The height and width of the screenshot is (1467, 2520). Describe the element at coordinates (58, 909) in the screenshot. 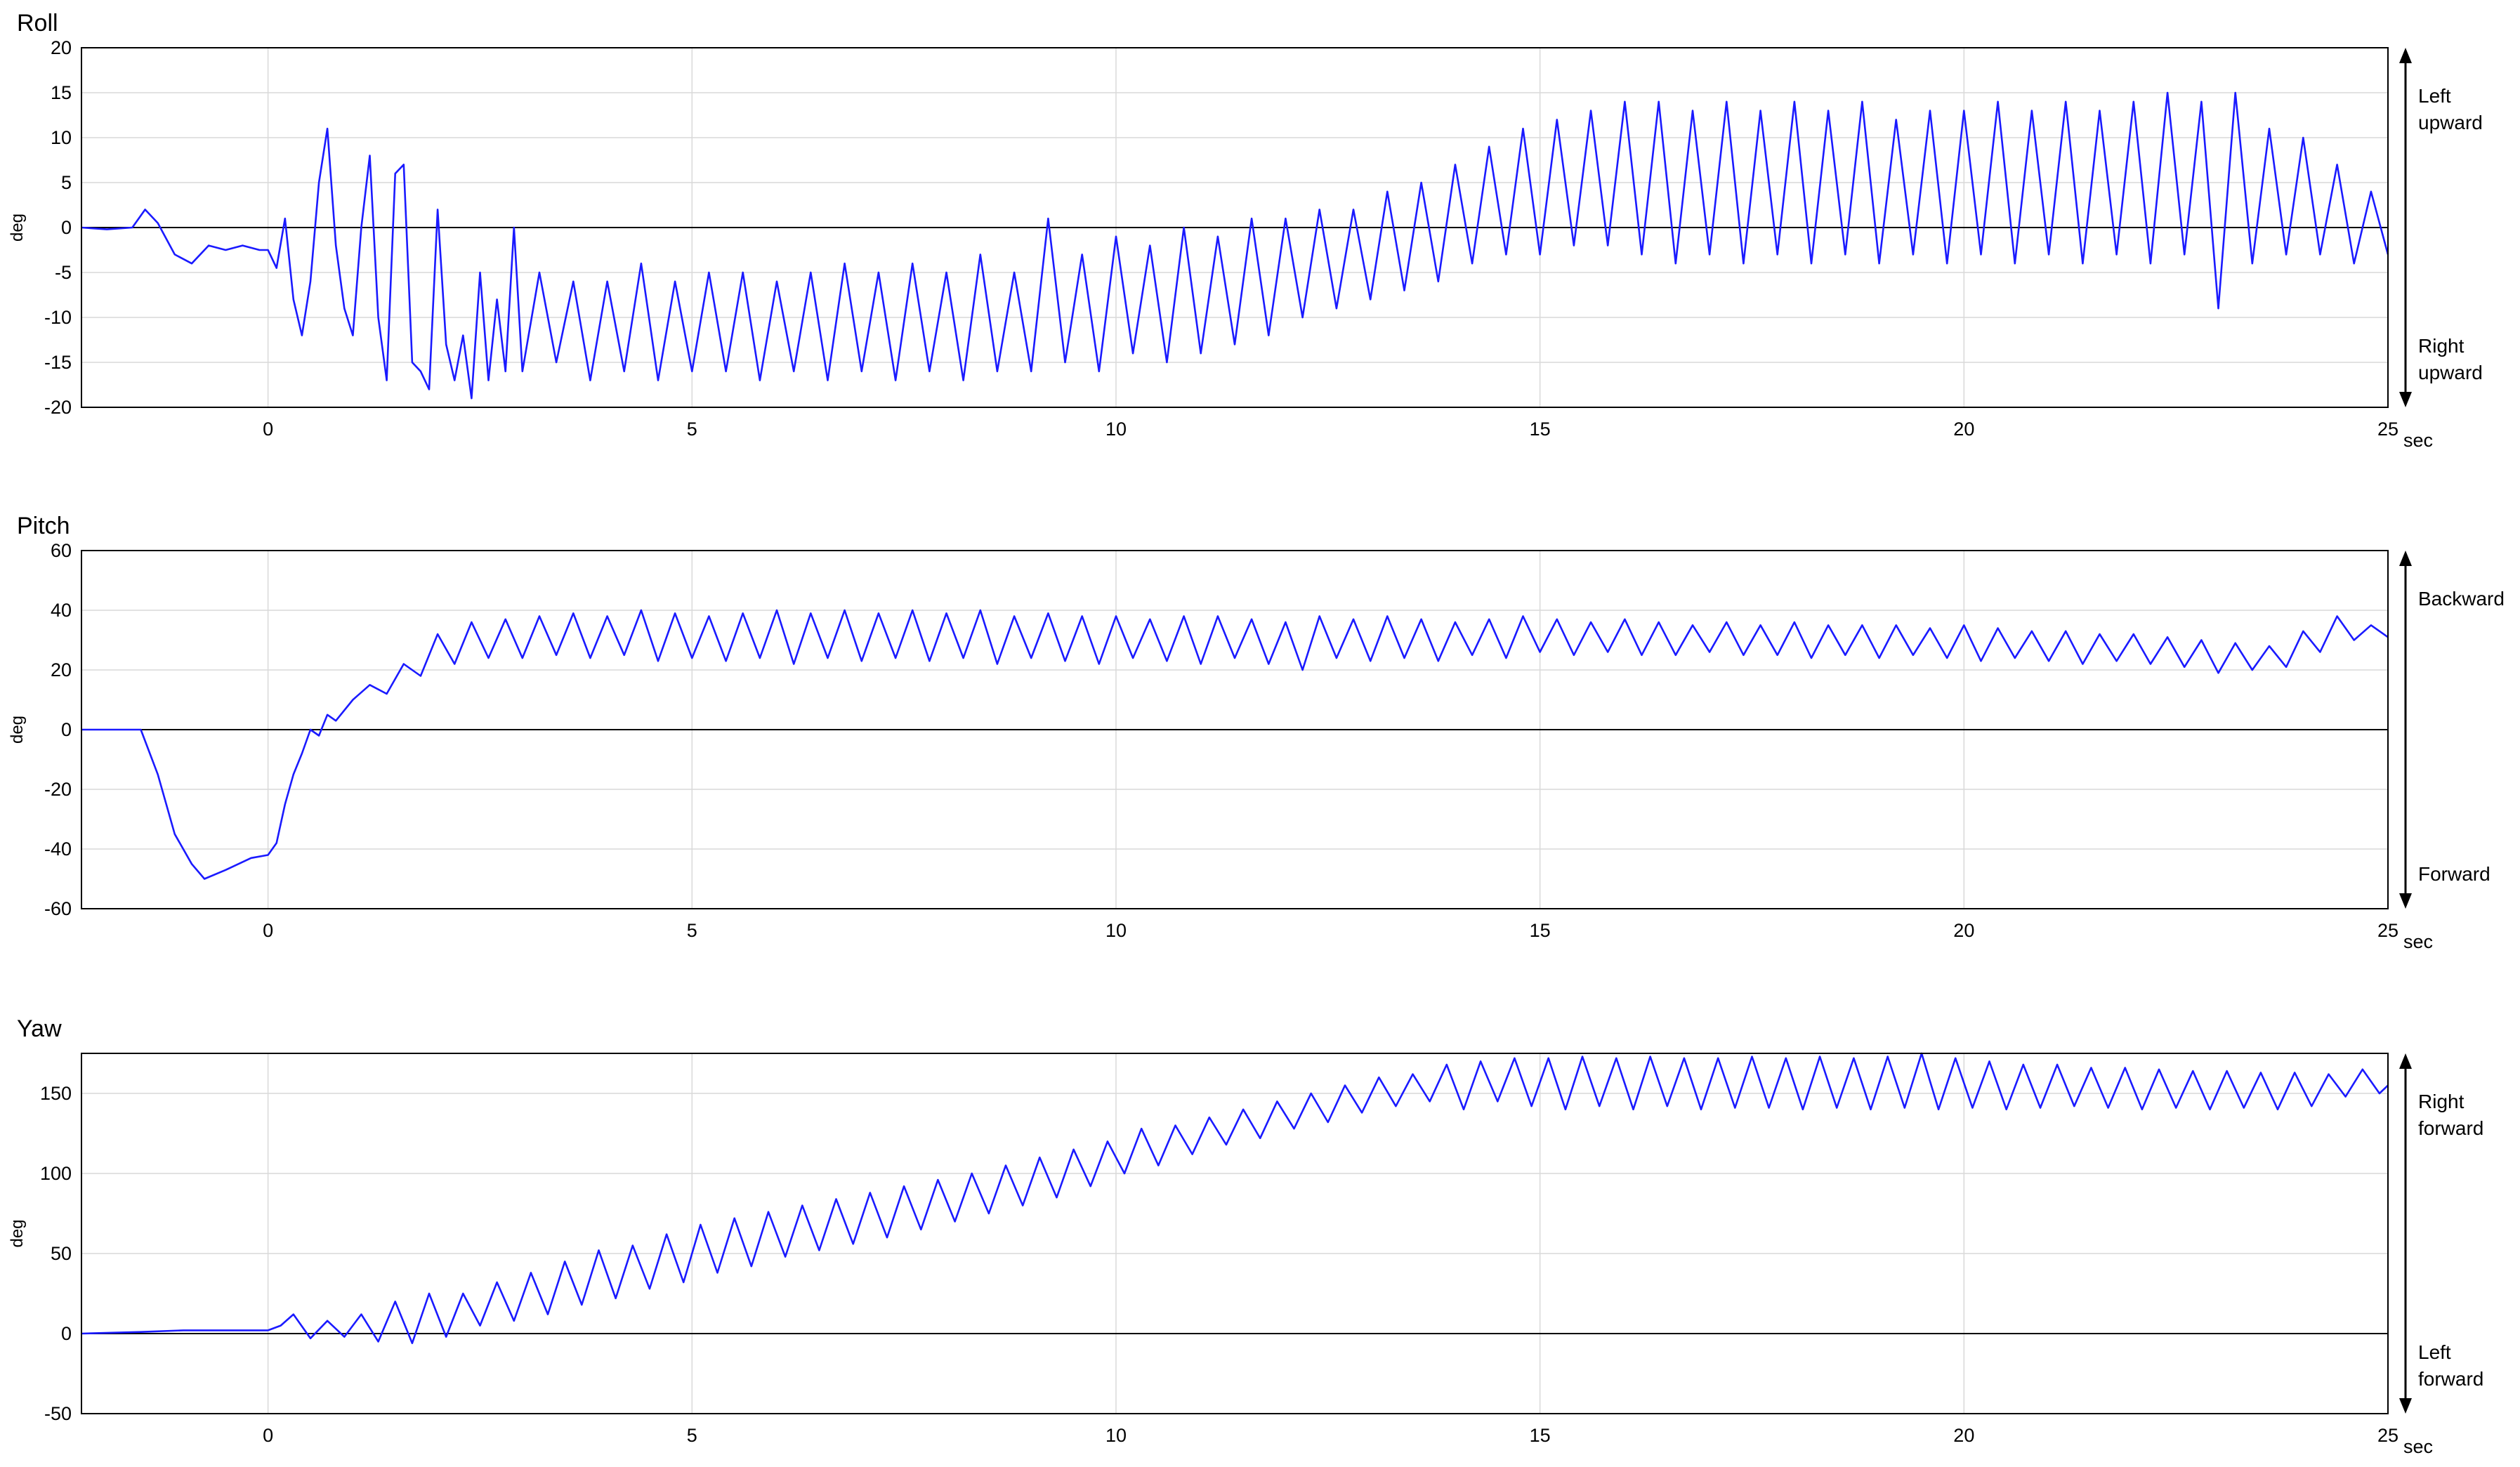

I see `y-tick-label: -60` at that location.